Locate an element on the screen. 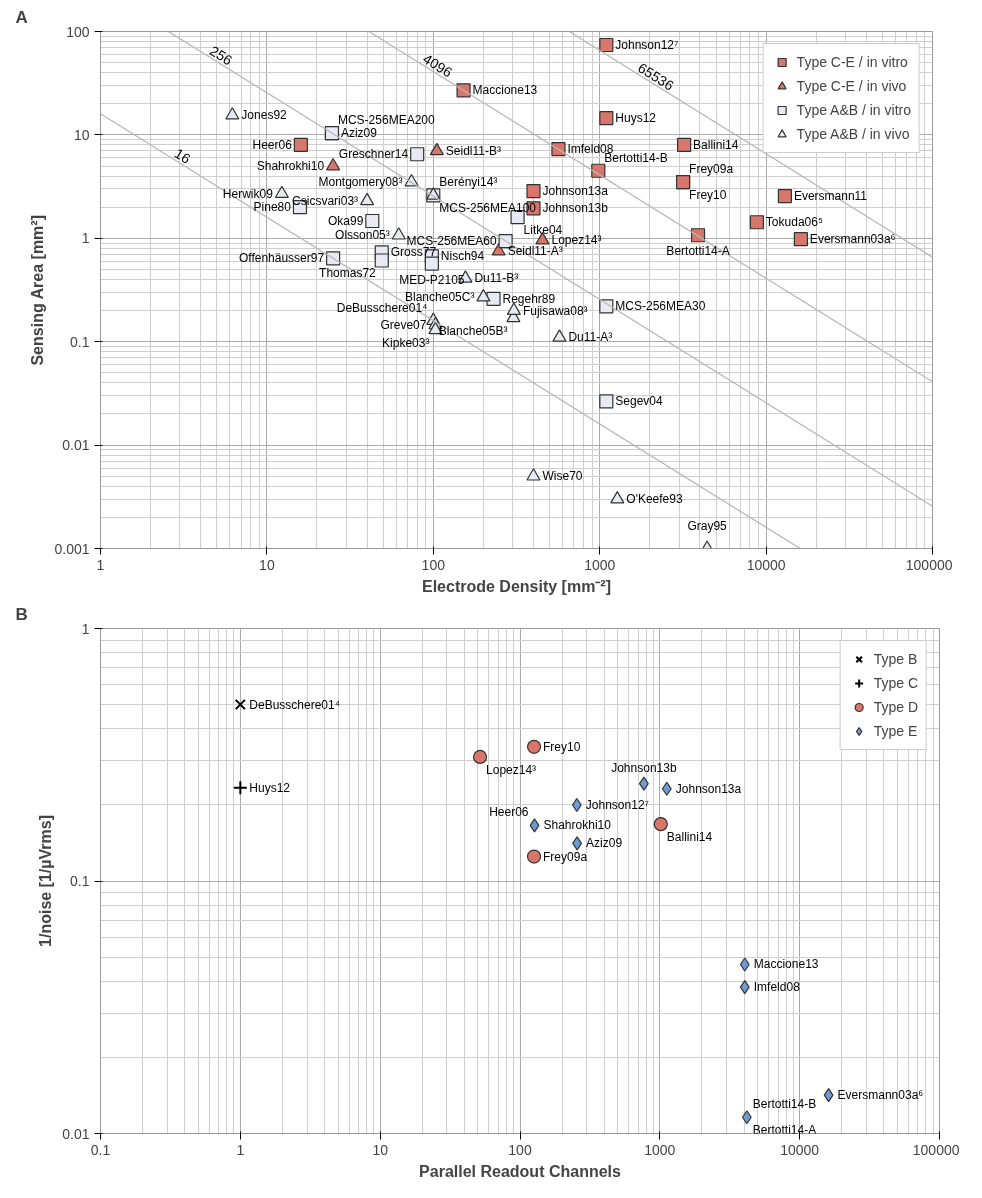 Image resolution: width=982 pixels, height=1198 pixels. annotation: Jones92 is located at coordinates (264, 115).